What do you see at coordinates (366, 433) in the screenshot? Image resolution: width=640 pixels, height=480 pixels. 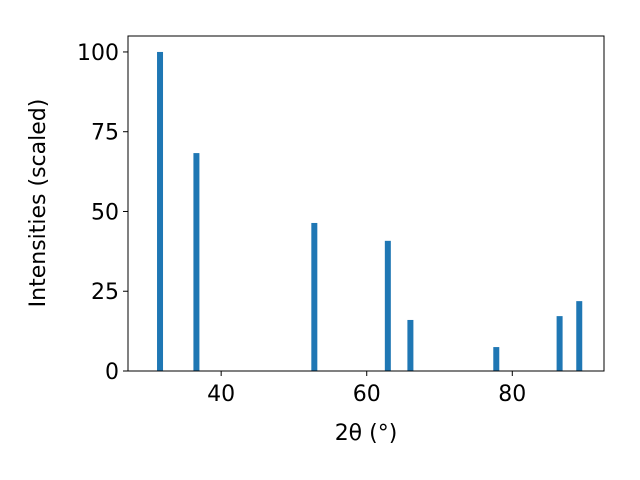 I see `x-axis-label: 2θ (°)` at bounding box center [366, 433].